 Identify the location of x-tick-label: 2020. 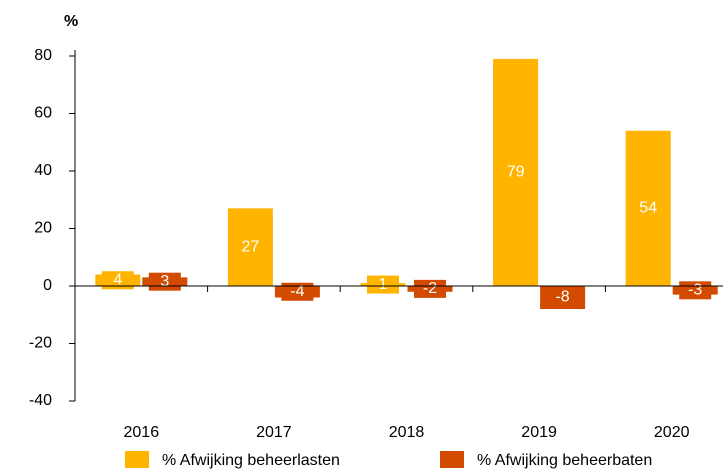
(672, 432).